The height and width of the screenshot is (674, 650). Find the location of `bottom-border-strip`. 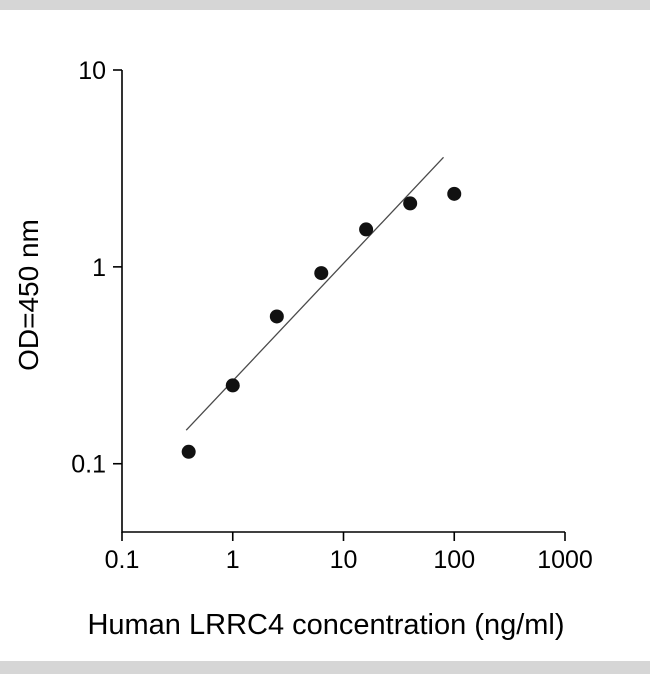

bottom-border-strip is located at coordinates (325, 667).